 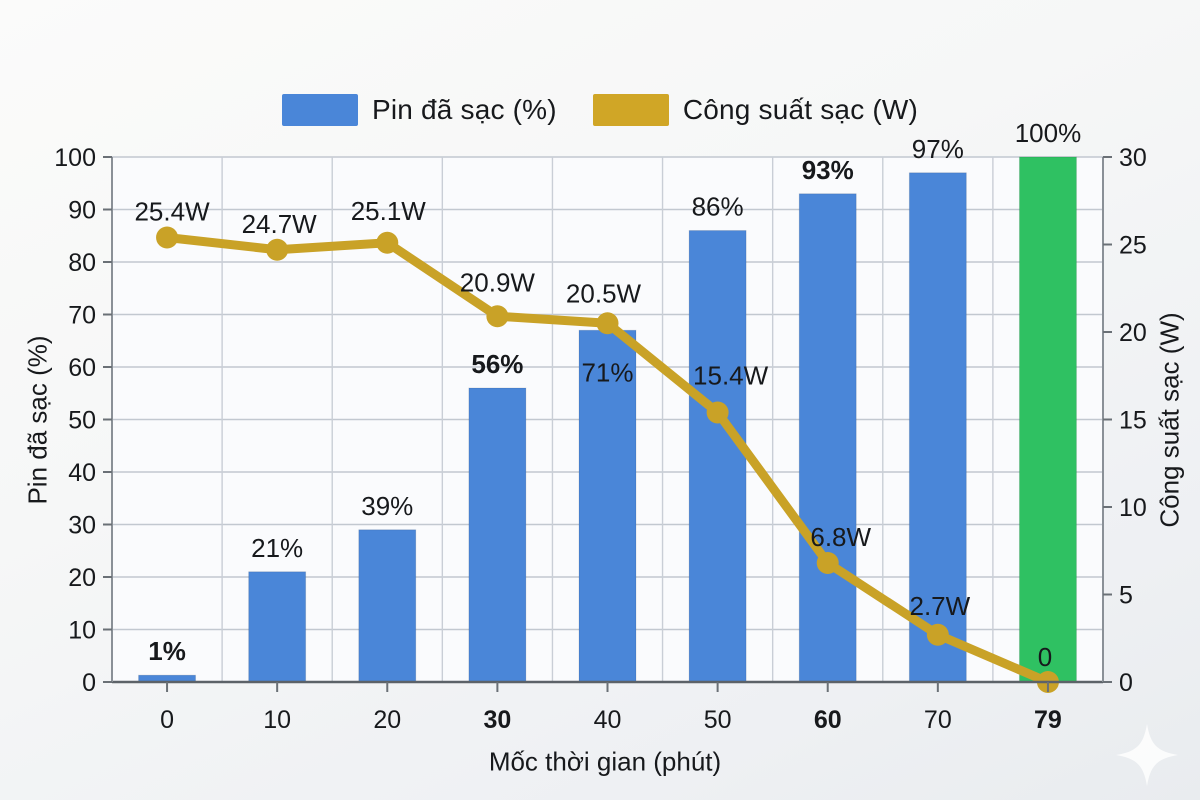 What do you see at coordinates (1133, 508) in the screenshot?
I see `right-tick-label-10: 10` at bounding box center [1133, 508].